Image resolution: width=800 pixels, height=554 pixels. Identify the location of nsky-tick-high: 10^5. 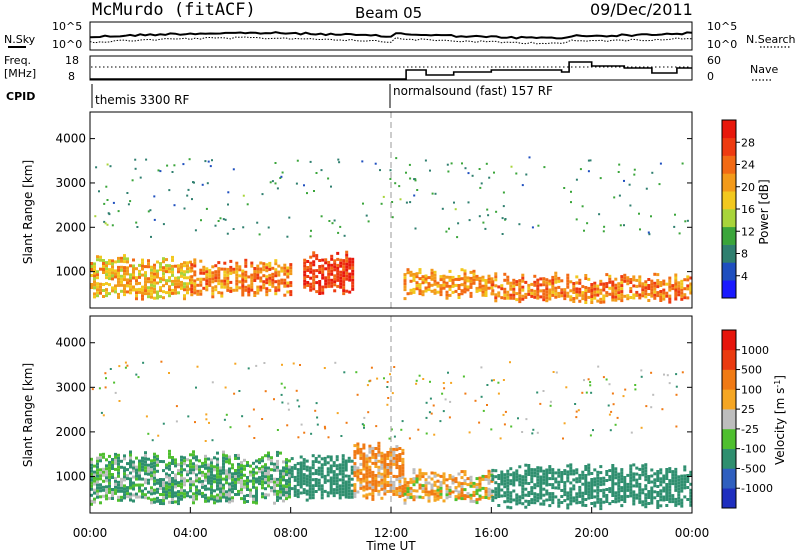
(67, 26).